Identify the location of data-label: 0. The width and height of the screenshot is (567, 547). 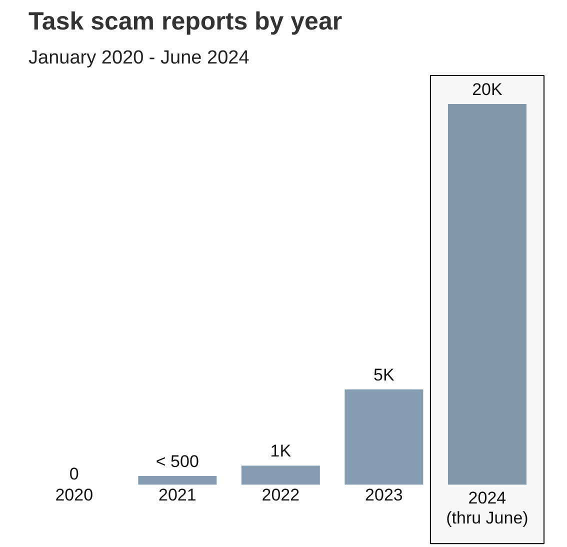
(74, 474).